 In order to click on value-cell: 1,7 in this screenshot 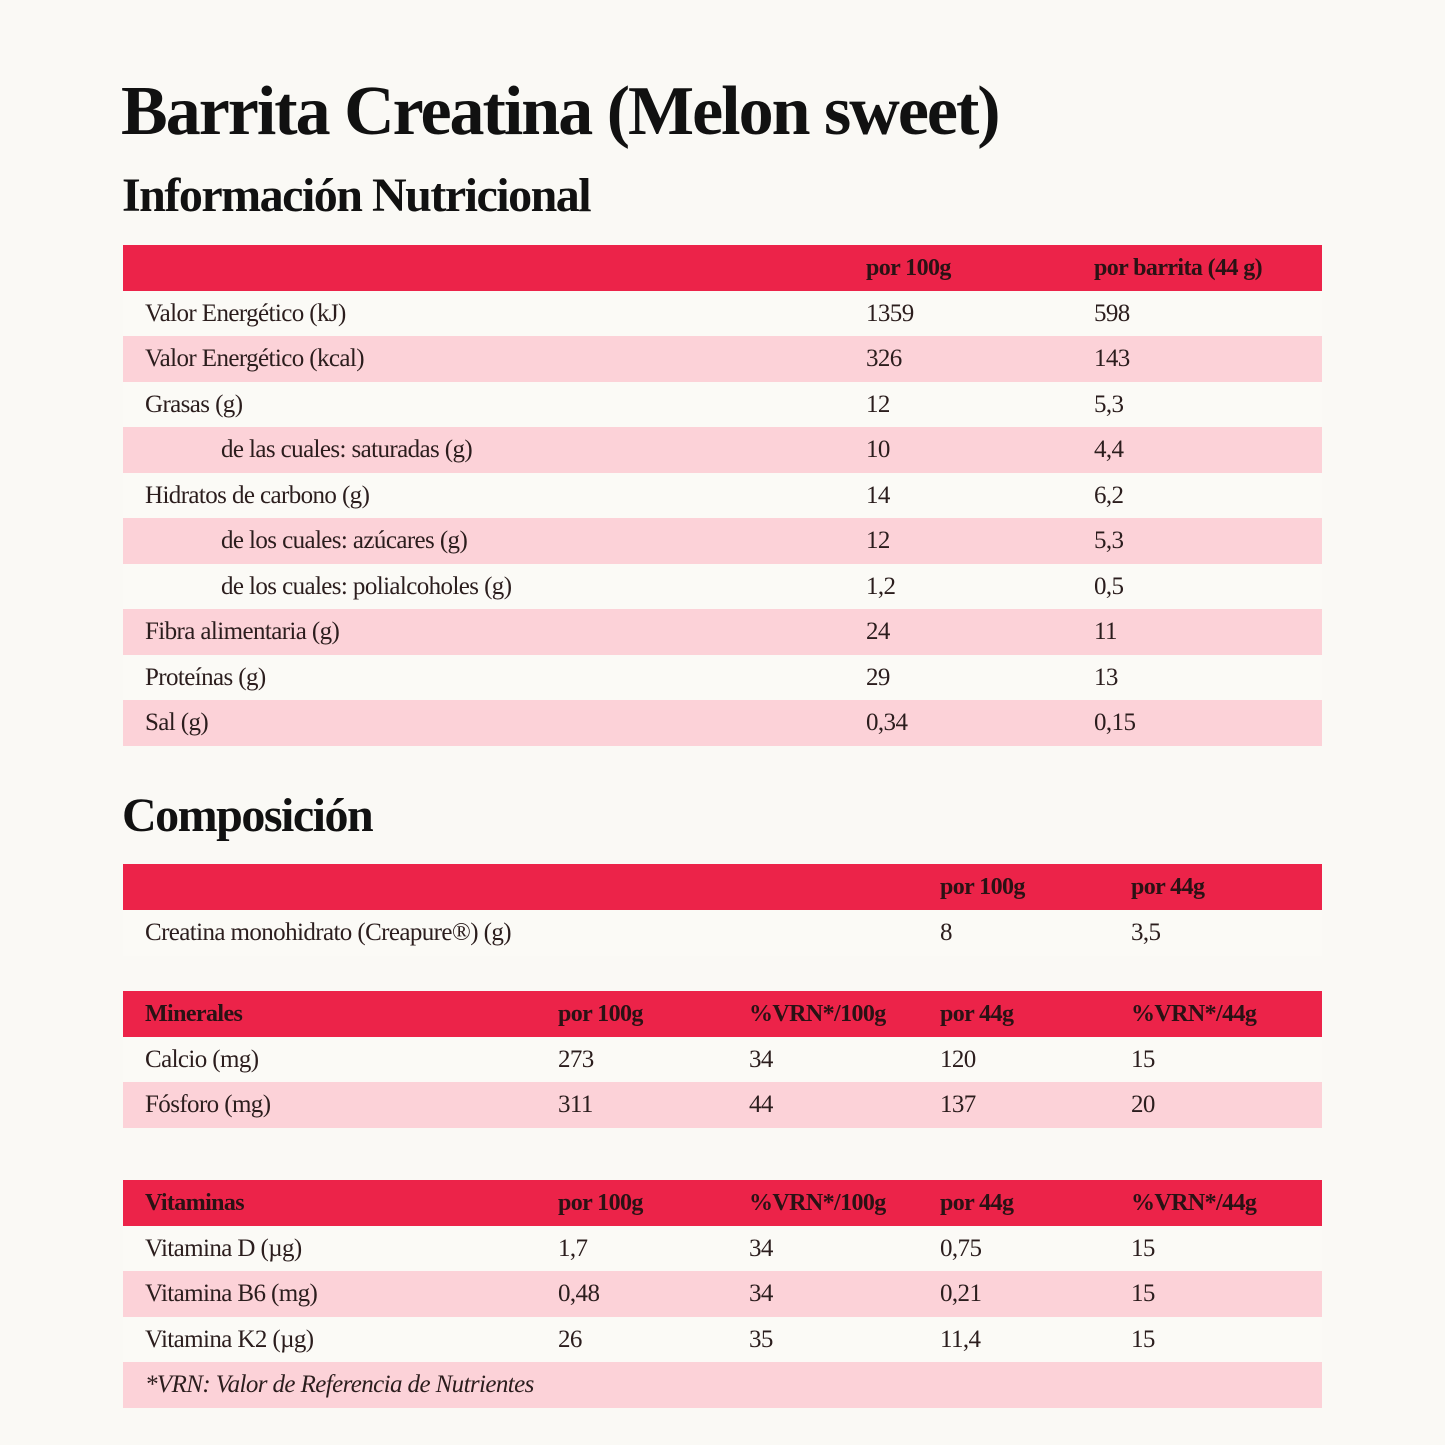, I will do `click(573, 1248)`.